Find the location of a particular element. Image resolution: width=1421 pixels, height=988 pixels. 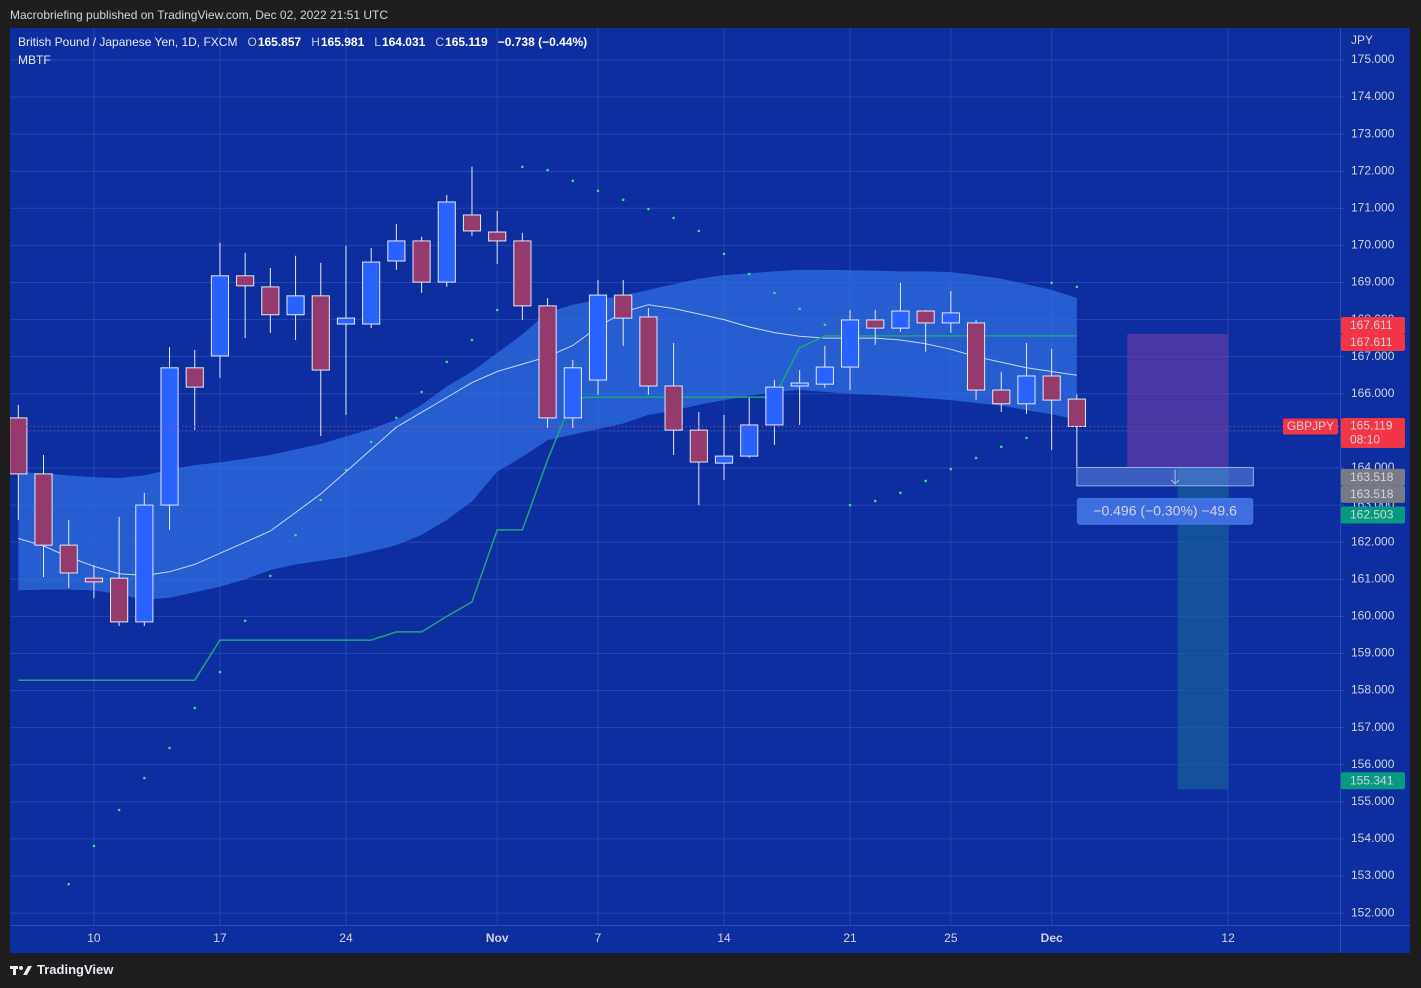

legend-key: O is located at coordinates (252, 42).